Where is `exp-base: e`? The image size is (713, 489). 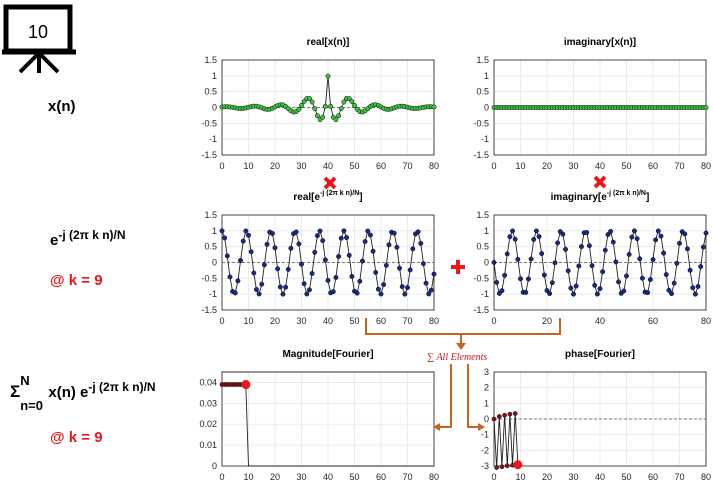
exp-base: e is located at coordinates (54, 240).